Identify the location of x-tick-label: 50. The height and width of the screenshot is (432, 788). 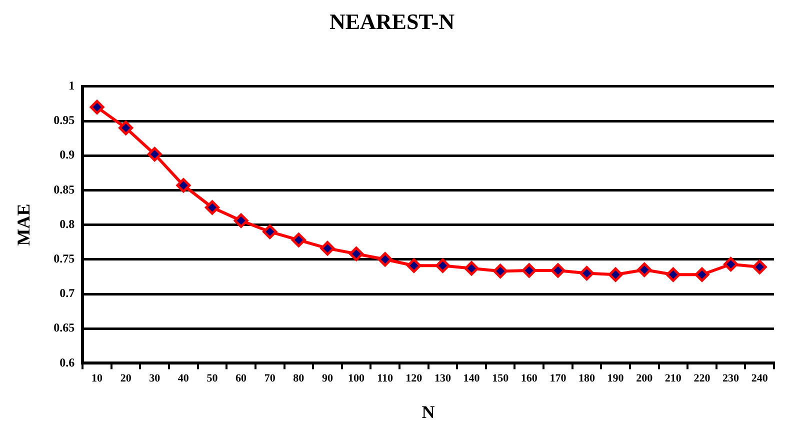
(212, 378).